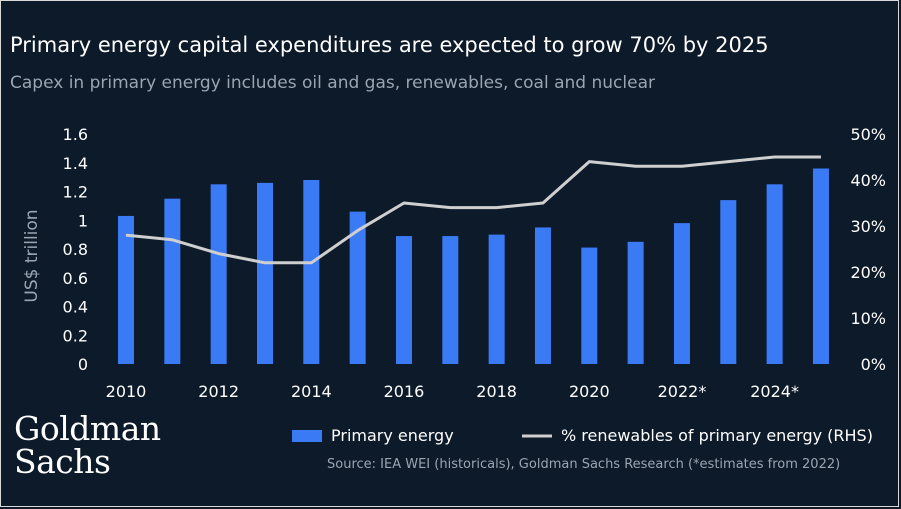 The width and height of the screenshot is (901, 509). What do you see at coordinates (868, 134) in the screenshot?
I see `y2-tick-label: 50%` at bounding box center [868, 134].